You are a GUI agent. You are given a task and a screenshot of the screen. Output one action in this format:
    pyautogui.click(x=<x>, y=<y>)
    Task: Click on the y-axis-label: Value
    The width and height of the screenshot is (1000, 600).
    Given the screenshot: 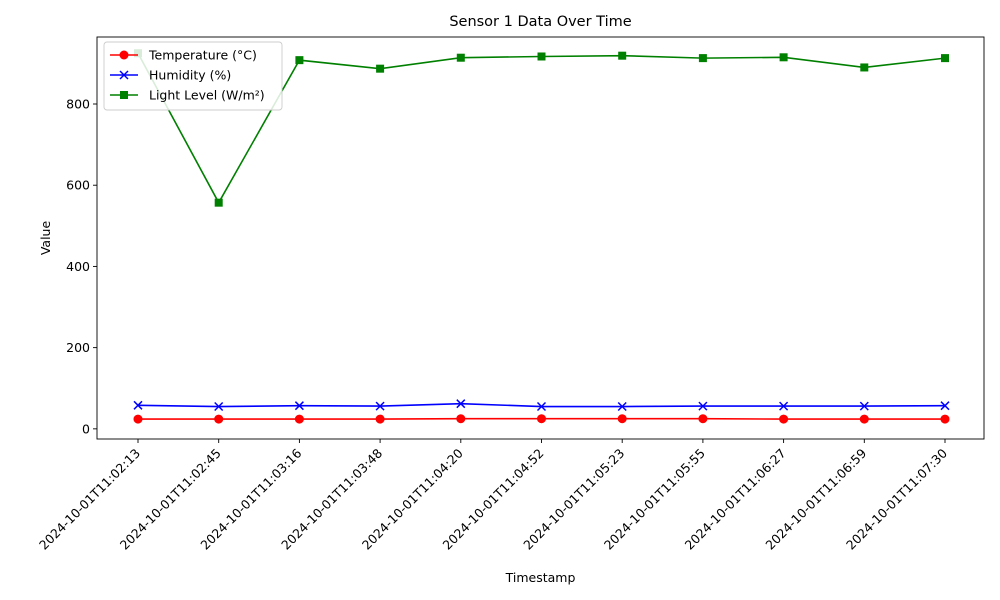 What is the action you would take?
    pyautogui.click(x=45, y=238)
    